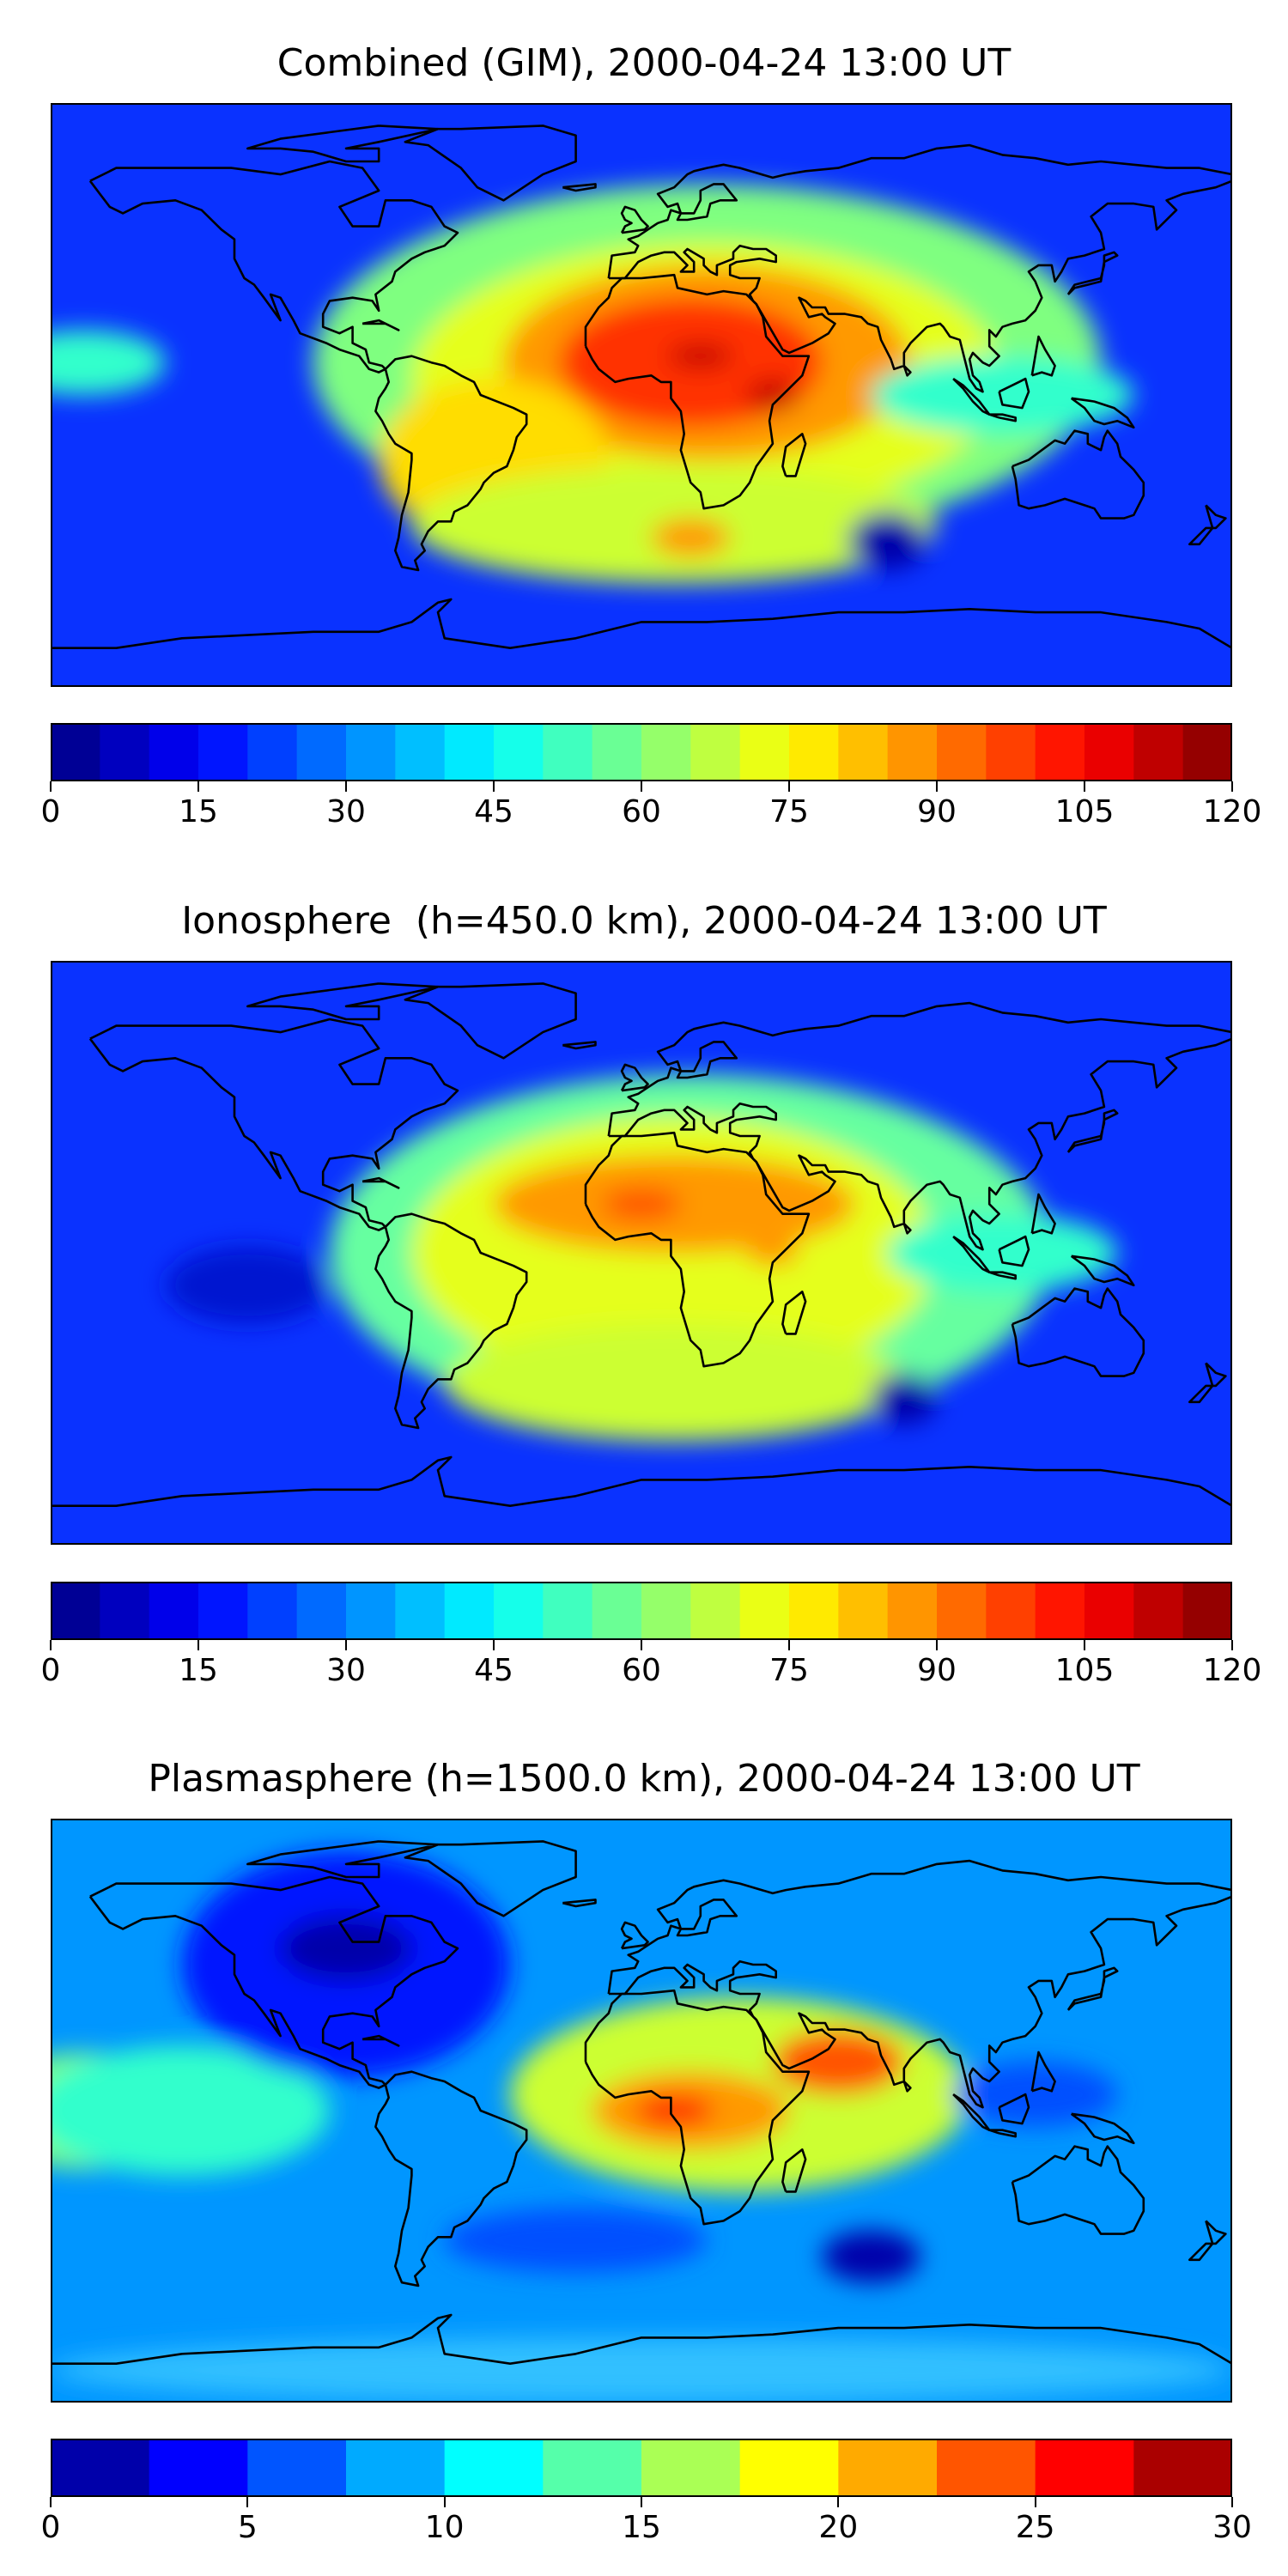 Image resolution: width=1288 pixels, height=2576 pixels. What do you see at coordinates (644, 63) in the screenshot?
I see `map-title: Combined (GIM), 2000-04-24 13:00 UT` at bounding box center [644, 63].